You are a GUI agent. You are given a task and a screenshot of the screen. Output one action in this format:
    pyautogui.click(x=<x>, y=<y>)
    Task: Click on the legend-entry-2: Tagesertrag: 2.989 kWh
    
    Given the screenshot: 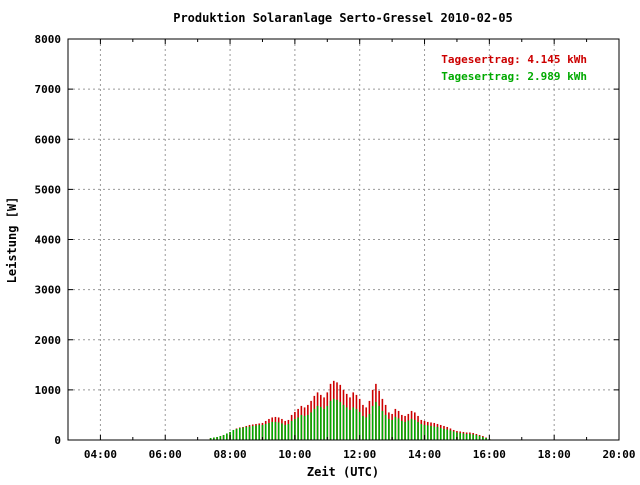 What is the action you would take?
    pyautogui.click(x=514, y=76)
    